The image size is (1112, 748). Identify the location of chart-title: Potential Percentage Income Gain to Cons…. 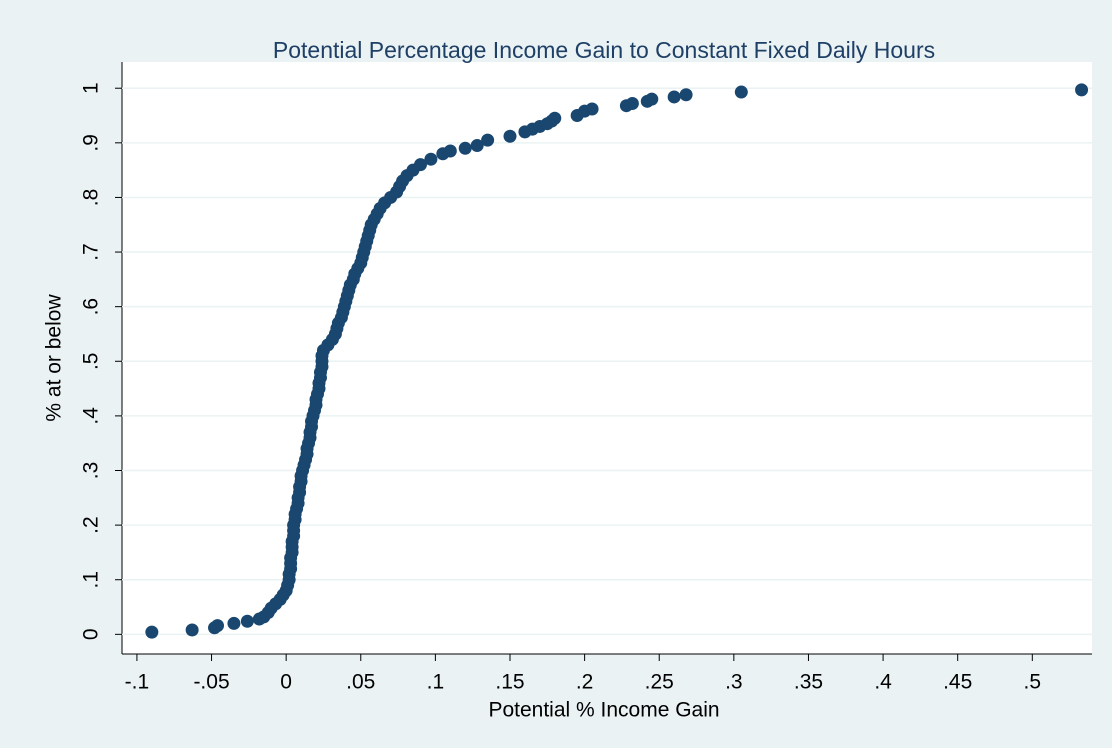
(604, 50).